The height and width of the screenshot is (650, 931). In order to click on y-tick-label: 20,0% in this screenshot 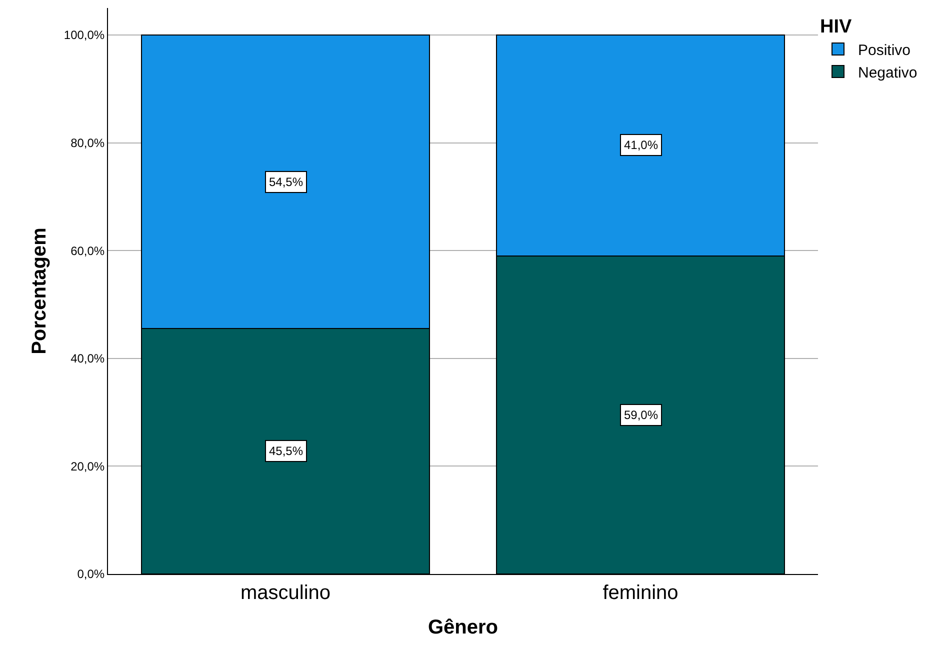, I will do `click(87, 466)`.